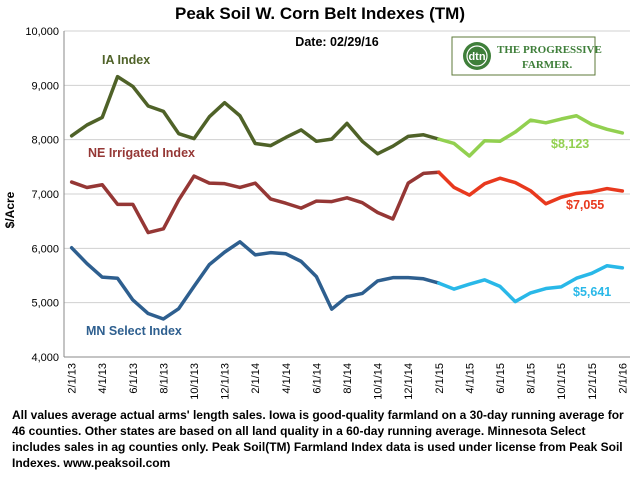  What do you see at coordinates (45, 195) in the screenshot?
I see `y-tick-label: 7,000` at bounding box center [45, 195].